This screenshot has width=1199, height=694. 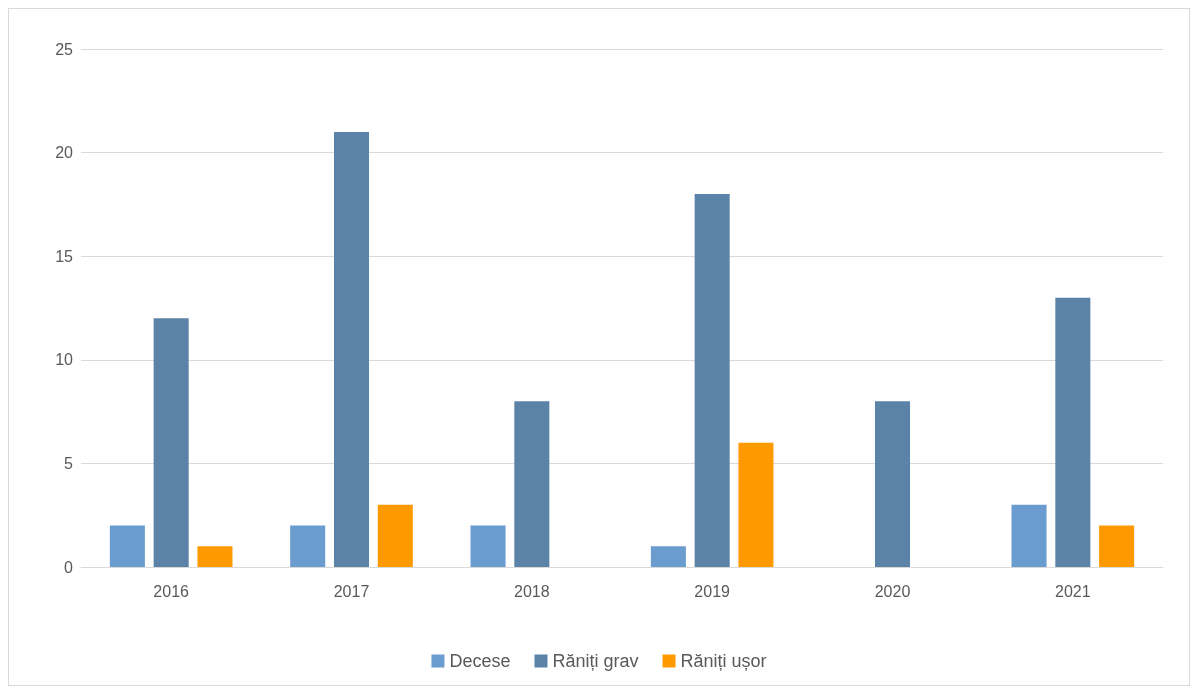 What do you see at coordinates (1073, 591) in the screenshot?
I see `x-tick-label: 2021` at bounding box center [1073, 591].